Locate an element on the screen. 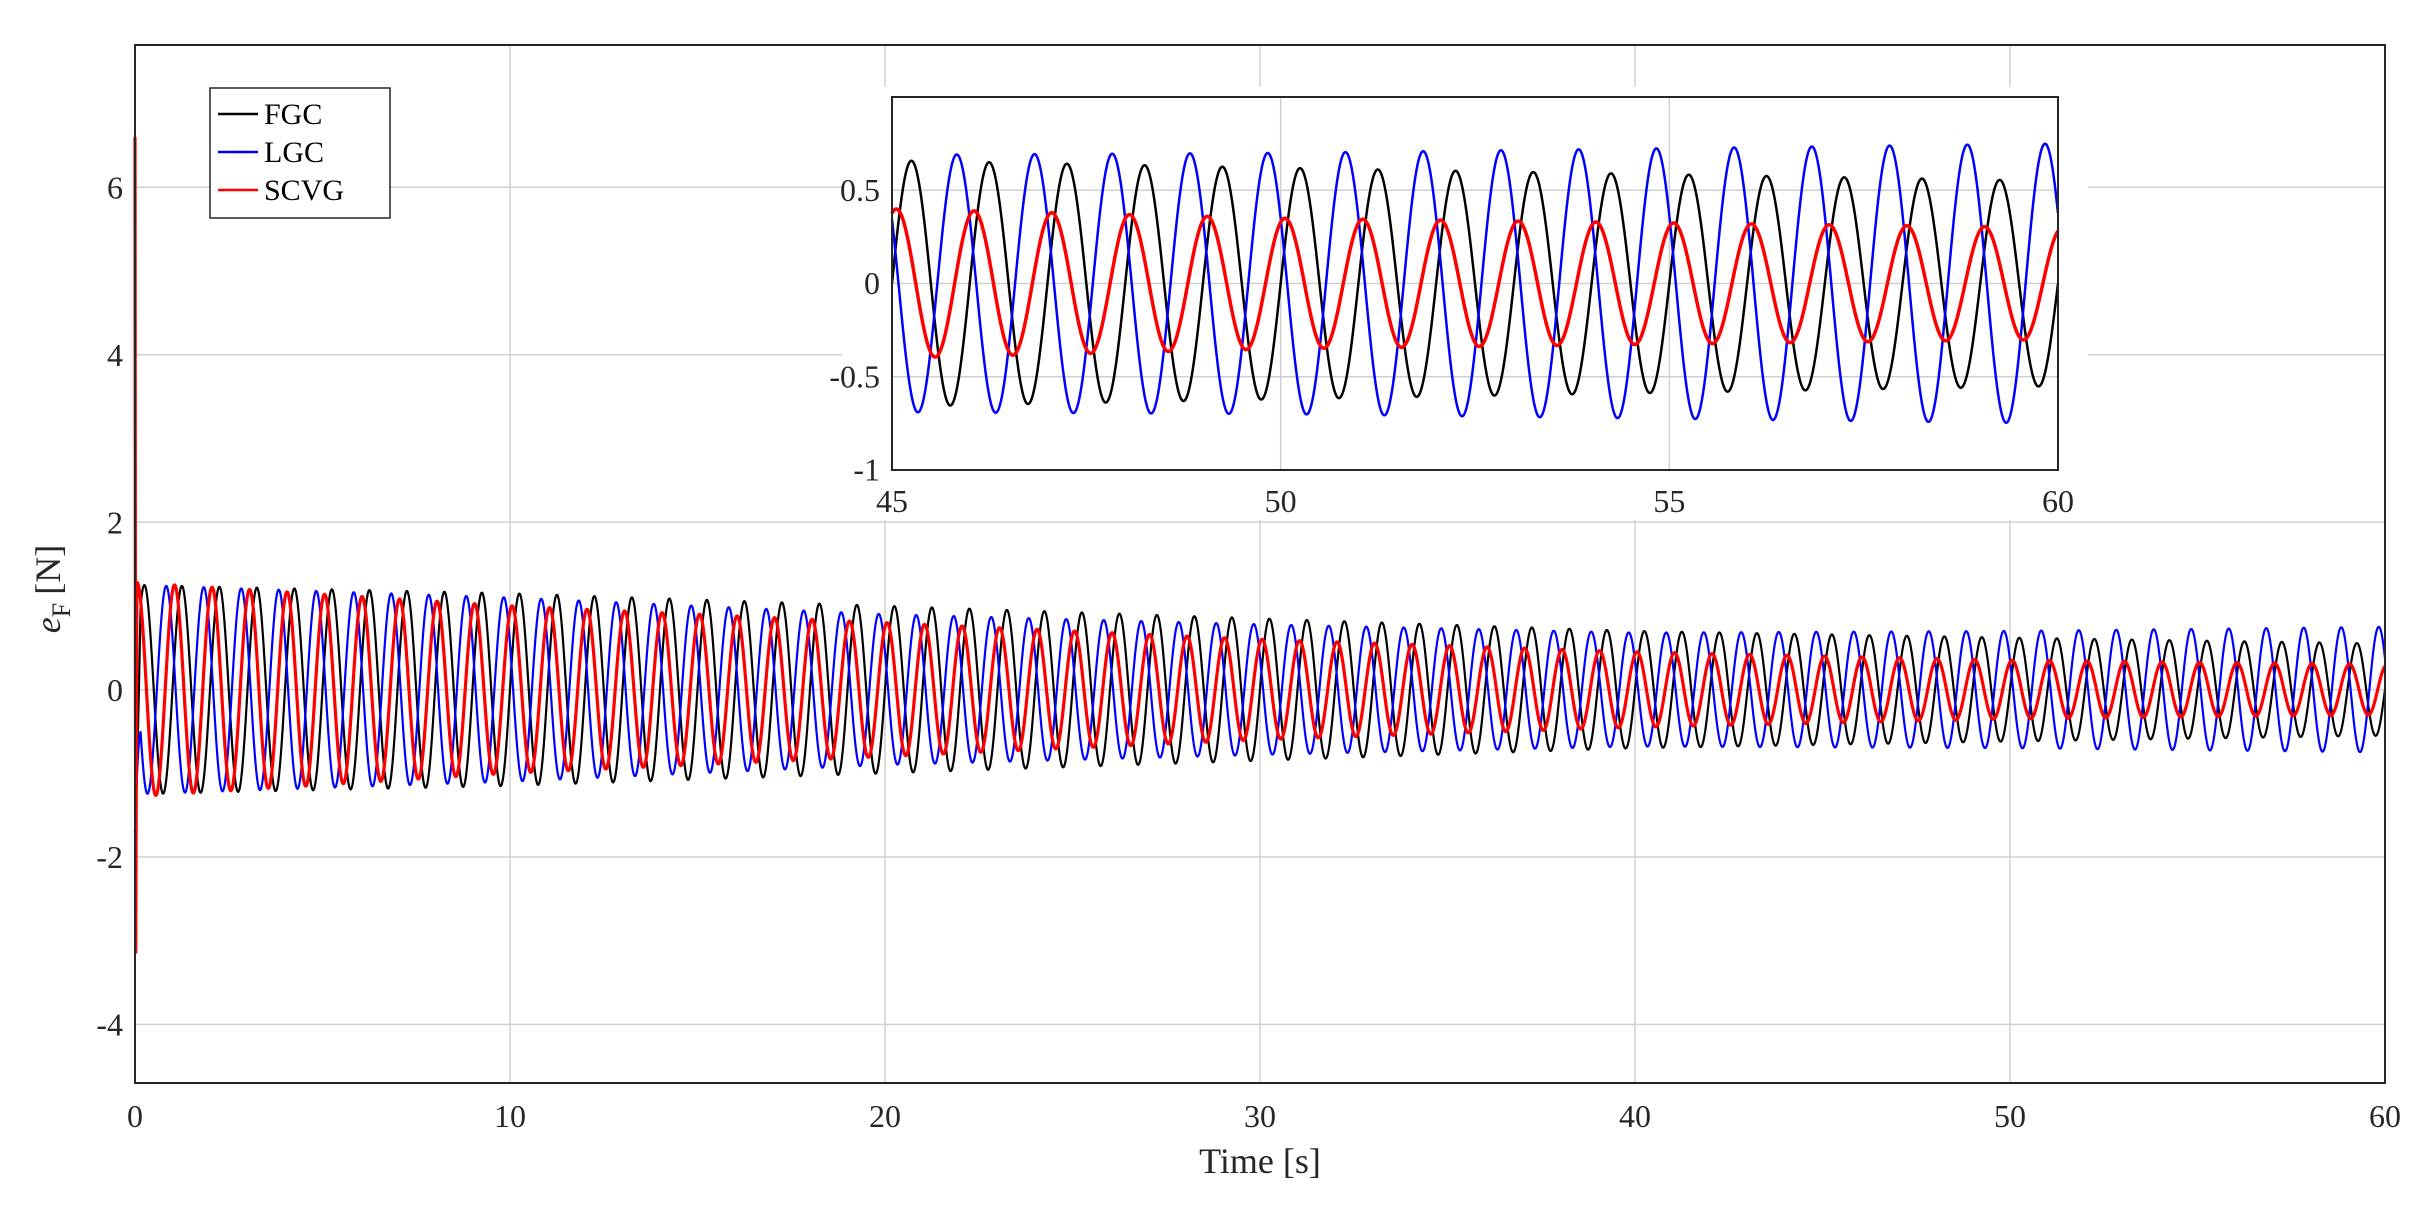  main-x-tick-label: 50 is located at coordinates (2010, 1116).